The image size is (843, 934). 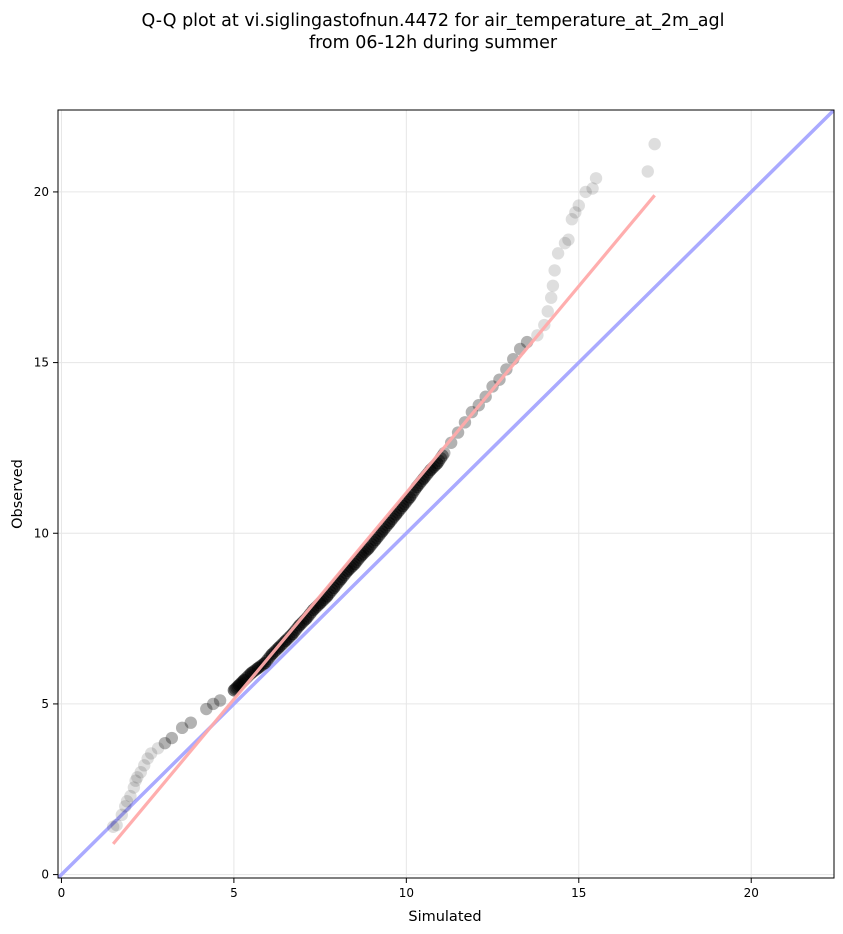 What do you see at coordinates (41, 363) in the screenshot?
I see `y-tick-label: 15` at bounding box center [41, 363].